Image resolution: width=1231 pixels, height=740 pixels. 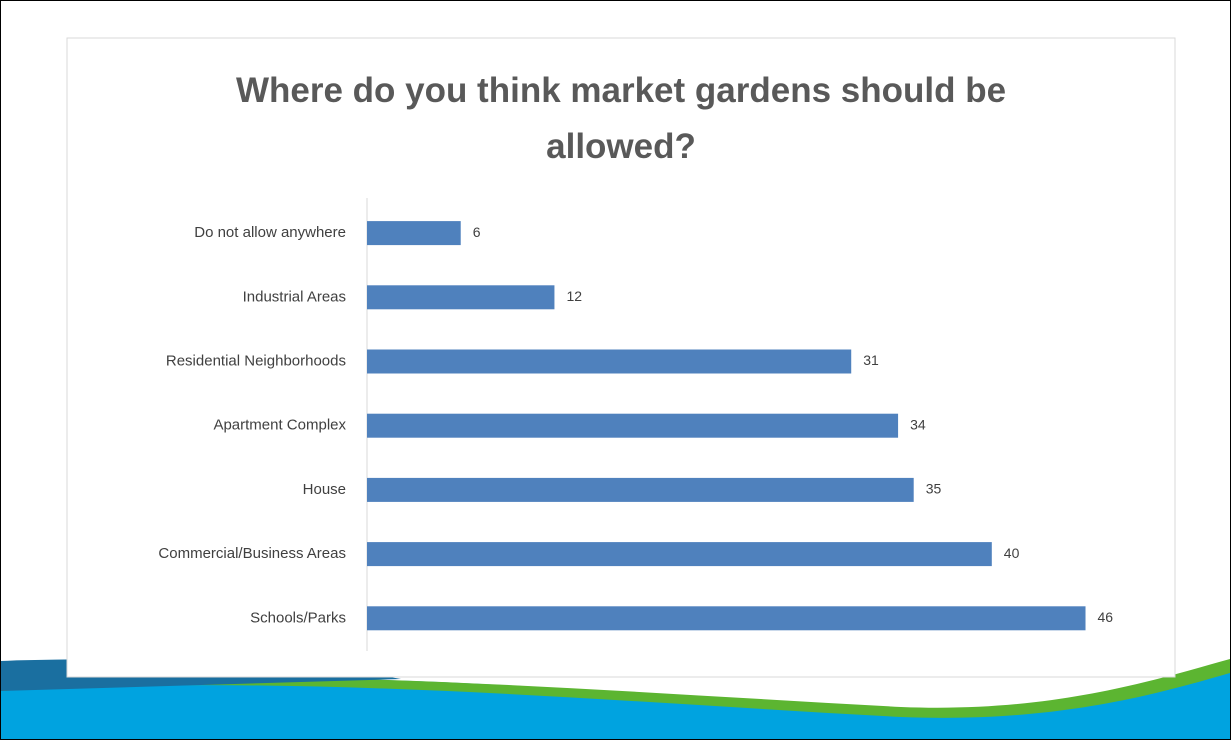 I want to click on data-label: 6, so click(x=477, y=232).